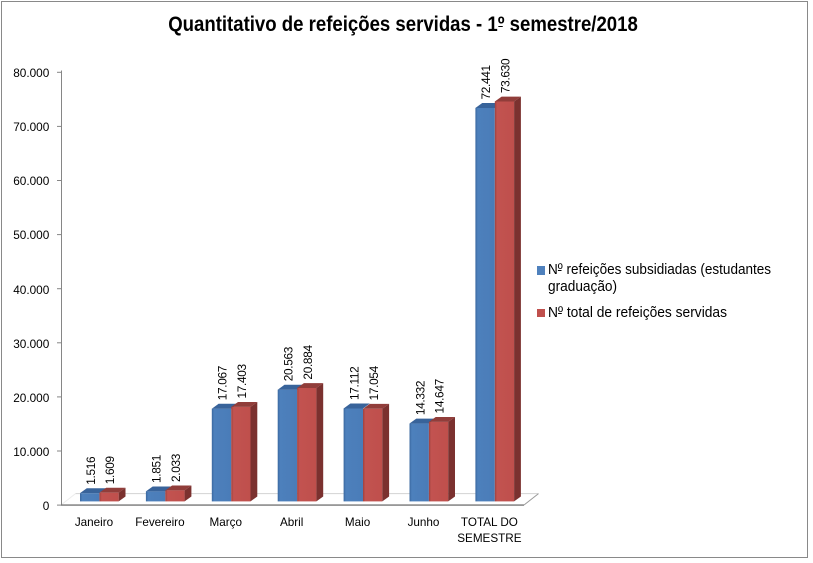  What do you see at coordinates (440, 396) in the screenshot?
I see `svg-text: 14.647` at bounding box center [440, 396].